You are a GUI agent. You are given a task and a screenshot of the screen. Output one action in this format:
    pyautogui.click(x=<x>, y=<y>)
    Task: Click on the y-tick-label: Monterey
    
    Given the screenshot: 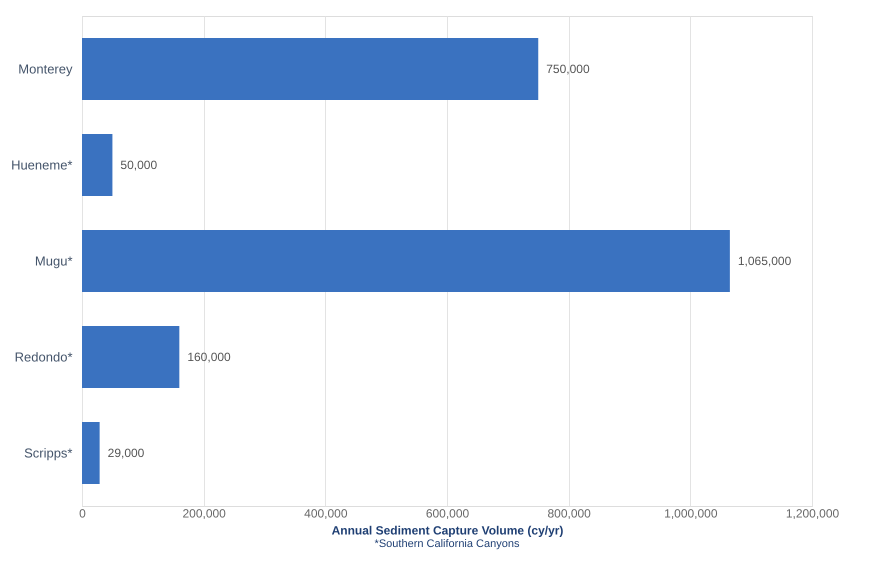 What is the action you would take?
    pyautogui.click(x=45, y=69)
    